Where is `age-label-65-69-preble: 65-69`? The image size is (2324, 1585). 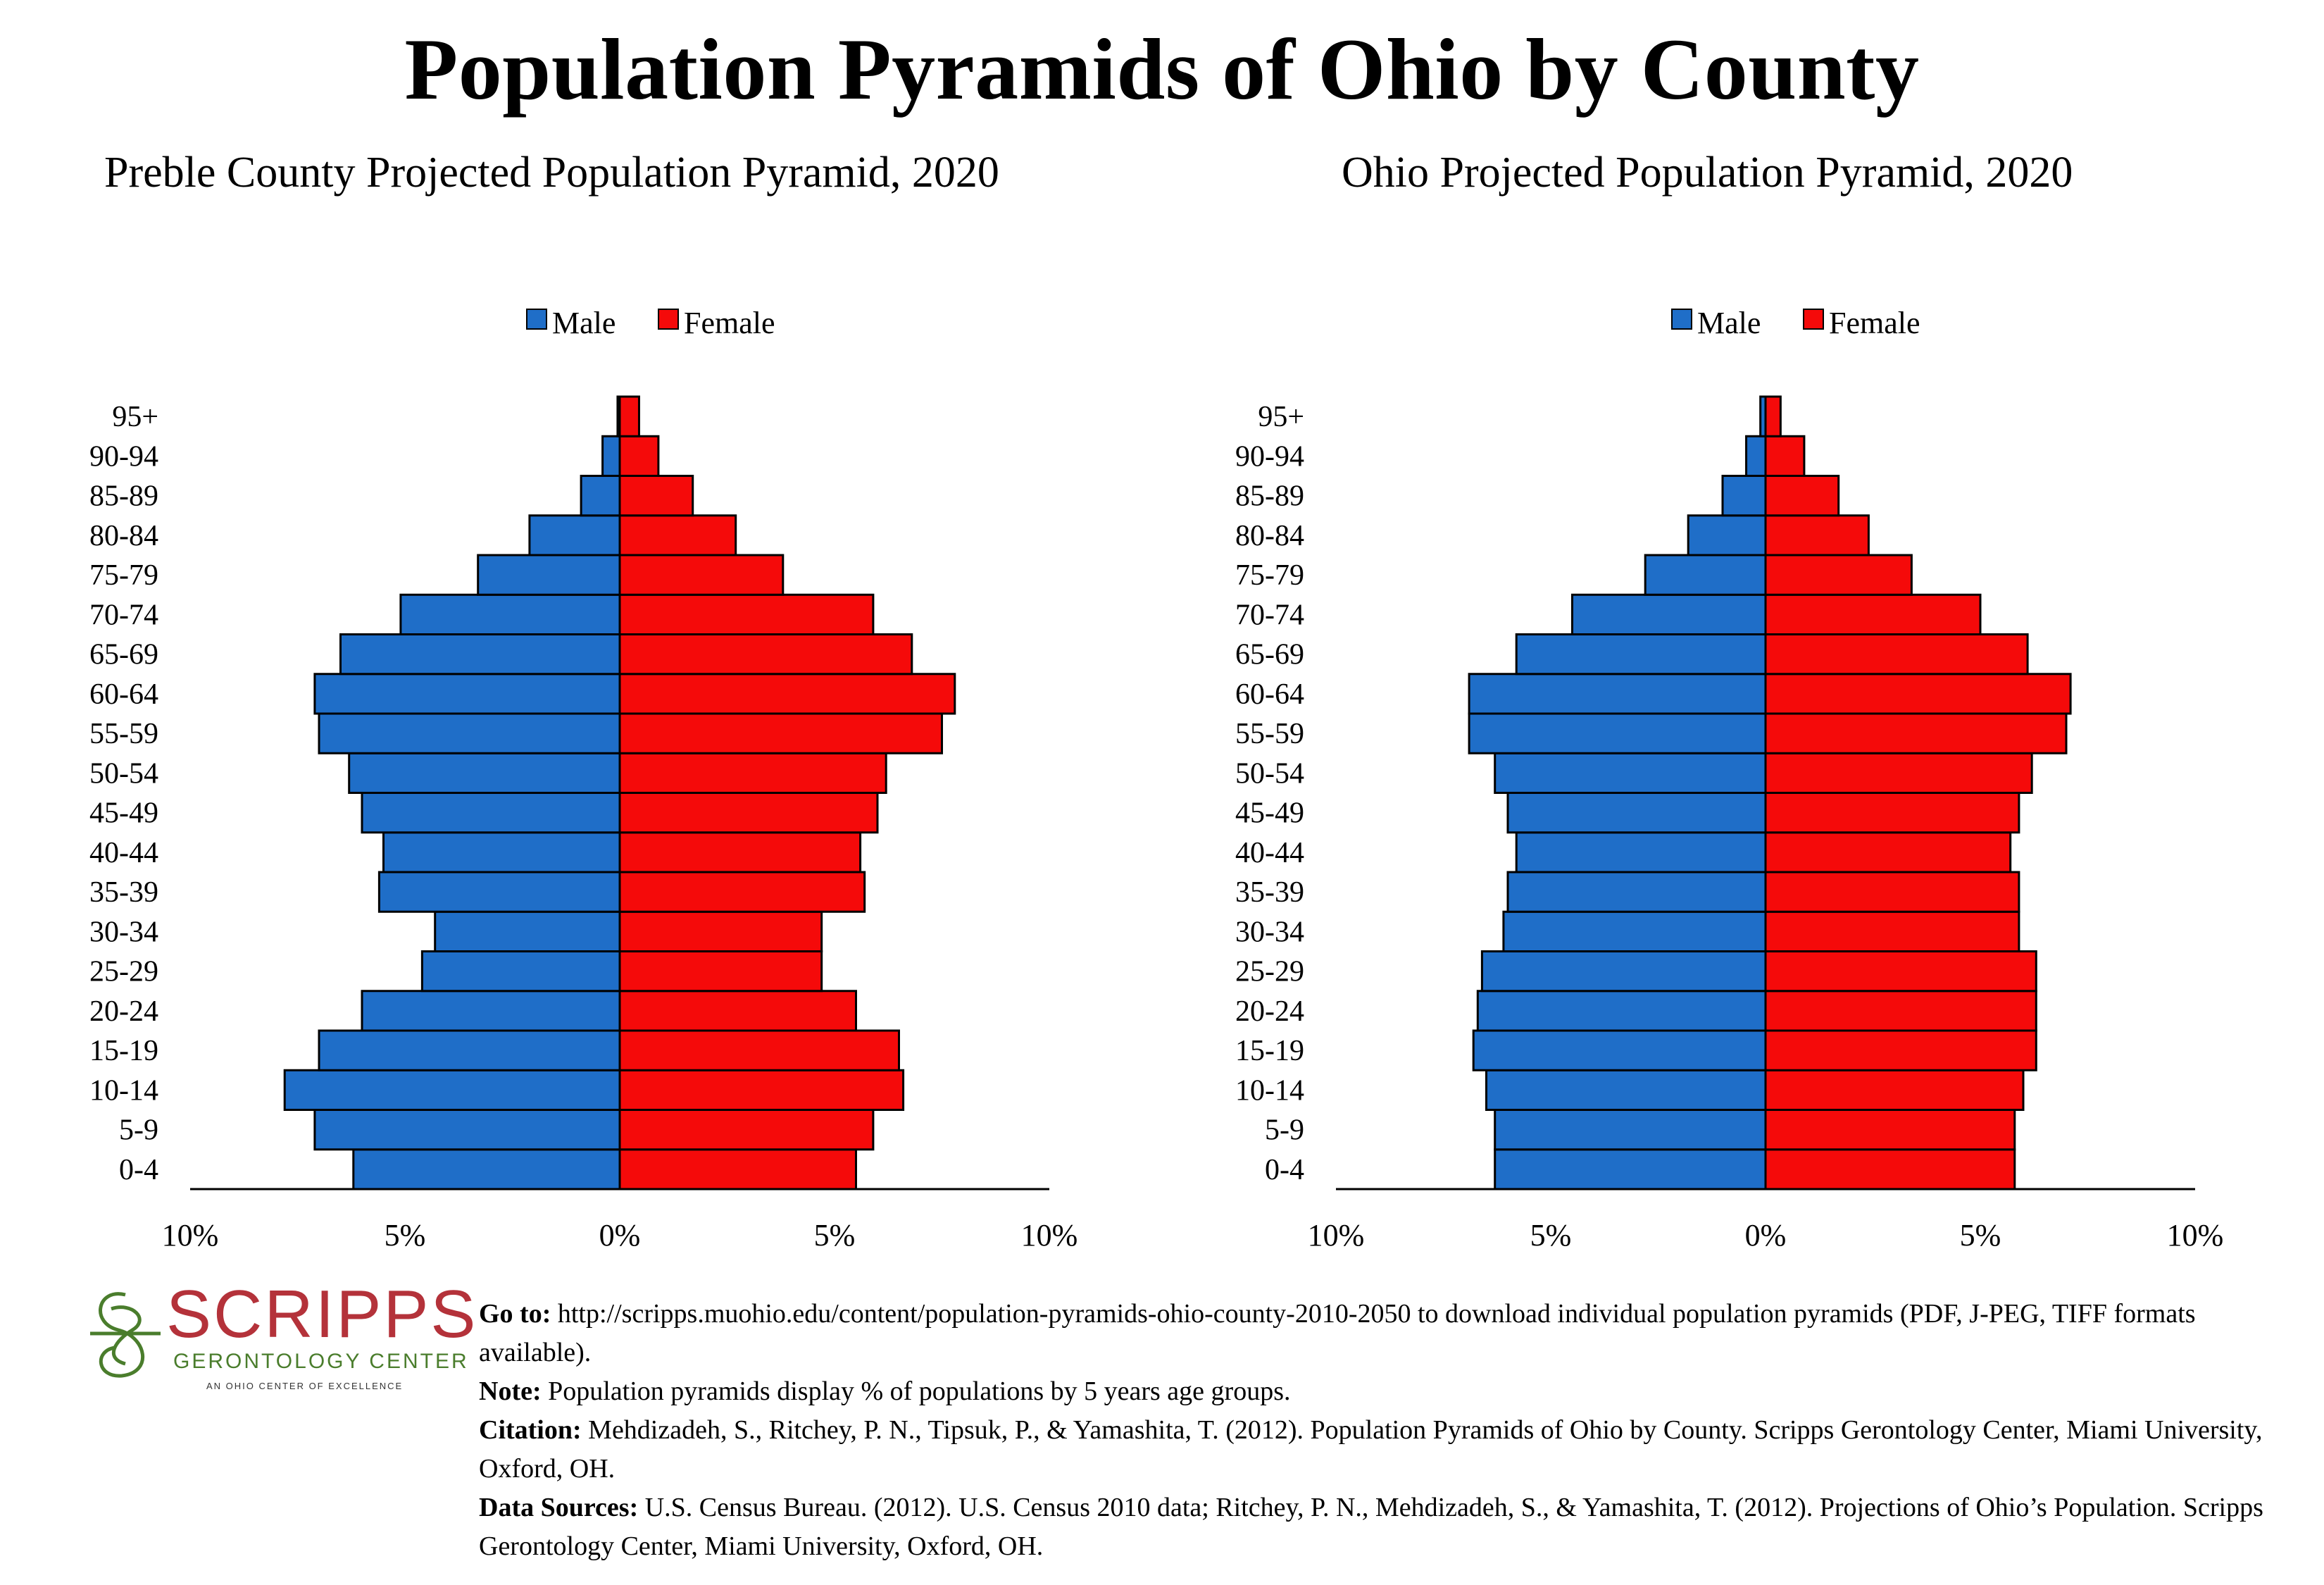
age-label-65-69-preble: 65-69 is located at coordinates (123, 655).